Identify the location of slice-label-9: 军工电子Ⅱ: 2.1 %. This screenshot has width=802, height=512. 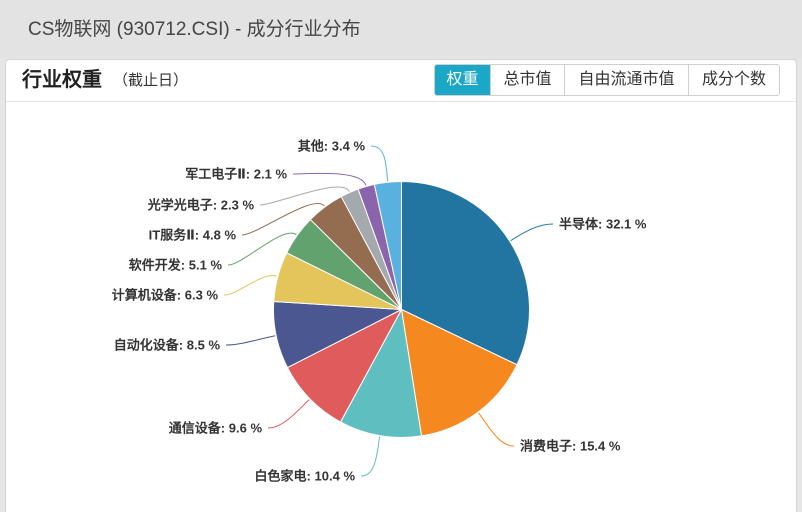
(236, 174).